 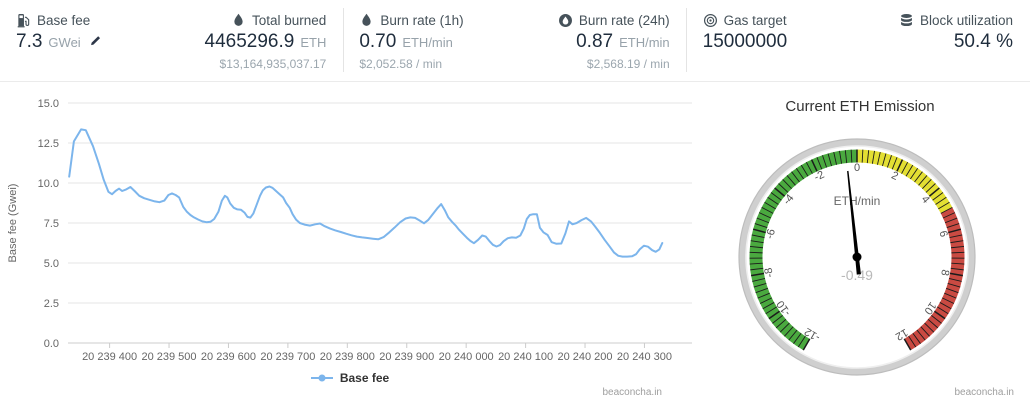 What do you see at coordinates (321, 378) in the screenshot?
I see `legend-line-marker-icon` at bounding box center [321, 378].